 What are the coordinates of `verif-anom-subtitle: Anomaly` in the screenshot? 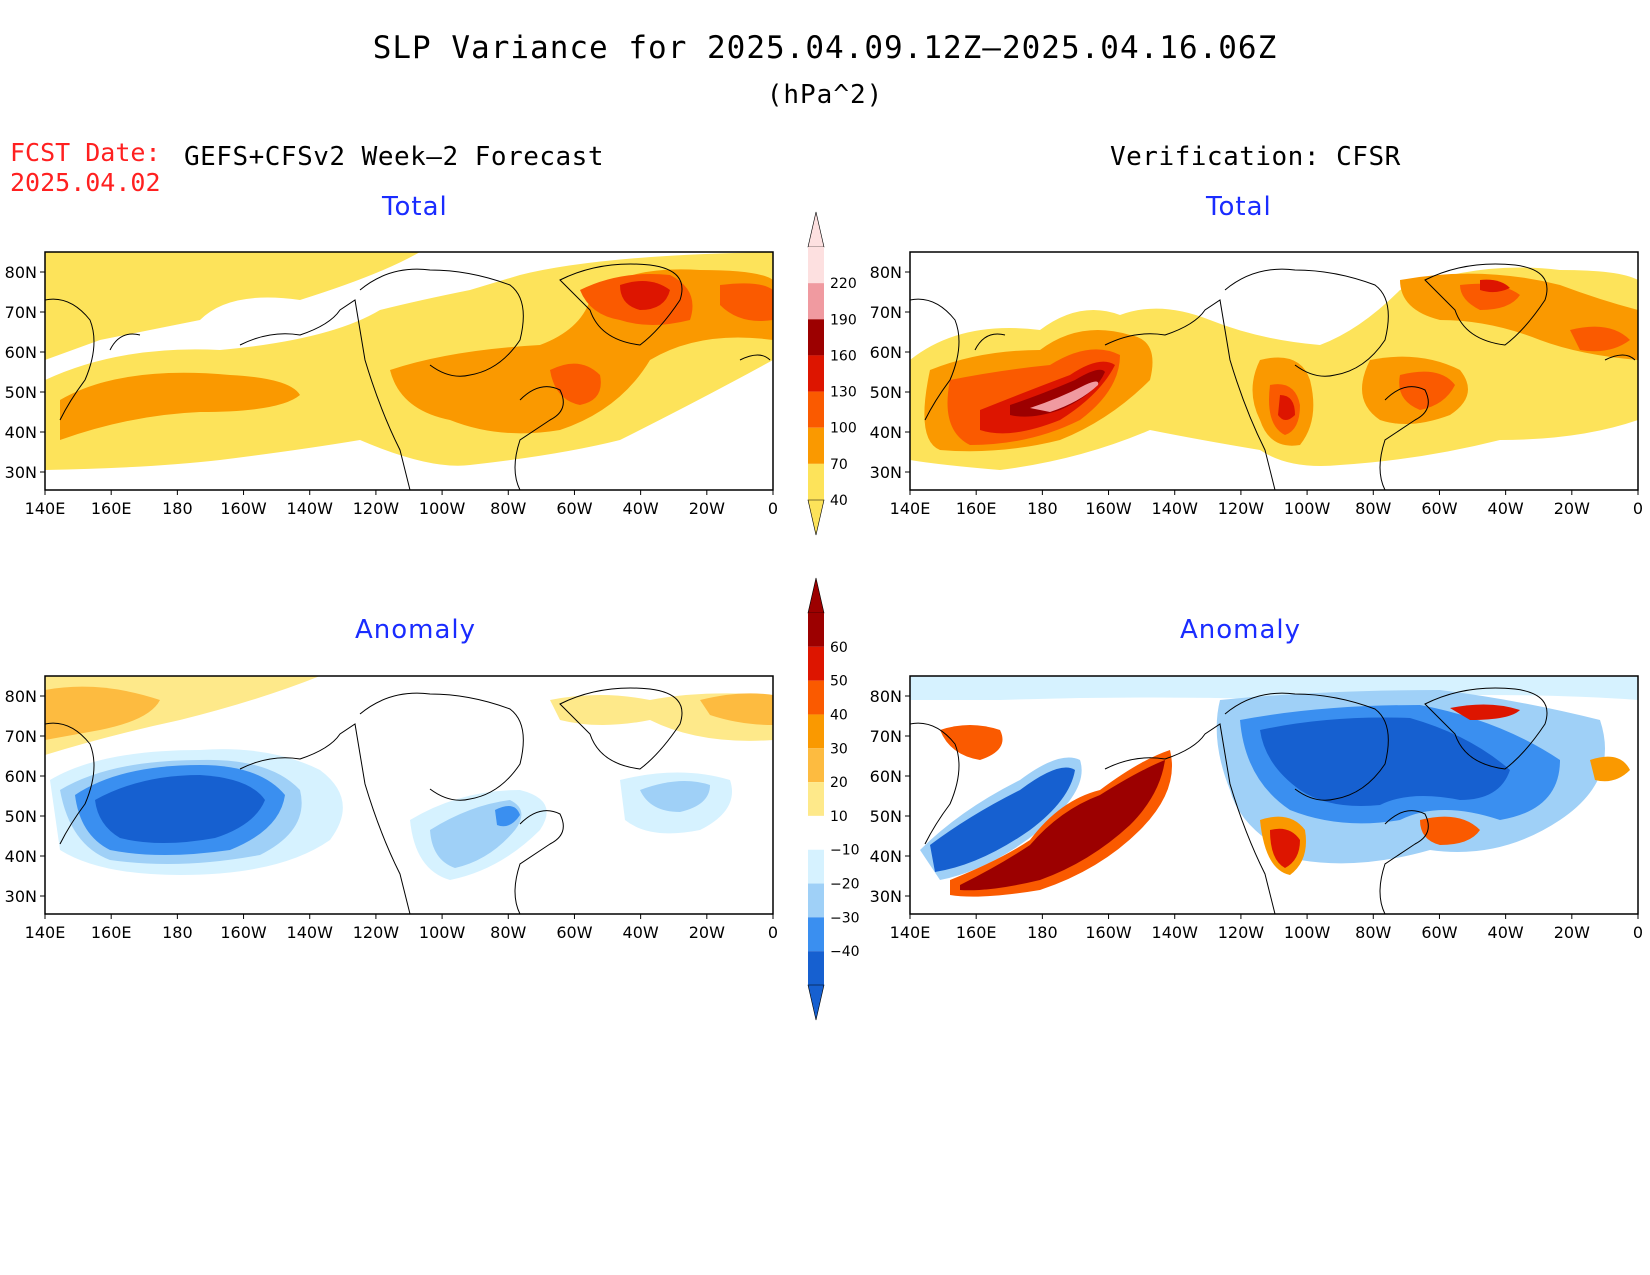 It's located at (1241, 630).